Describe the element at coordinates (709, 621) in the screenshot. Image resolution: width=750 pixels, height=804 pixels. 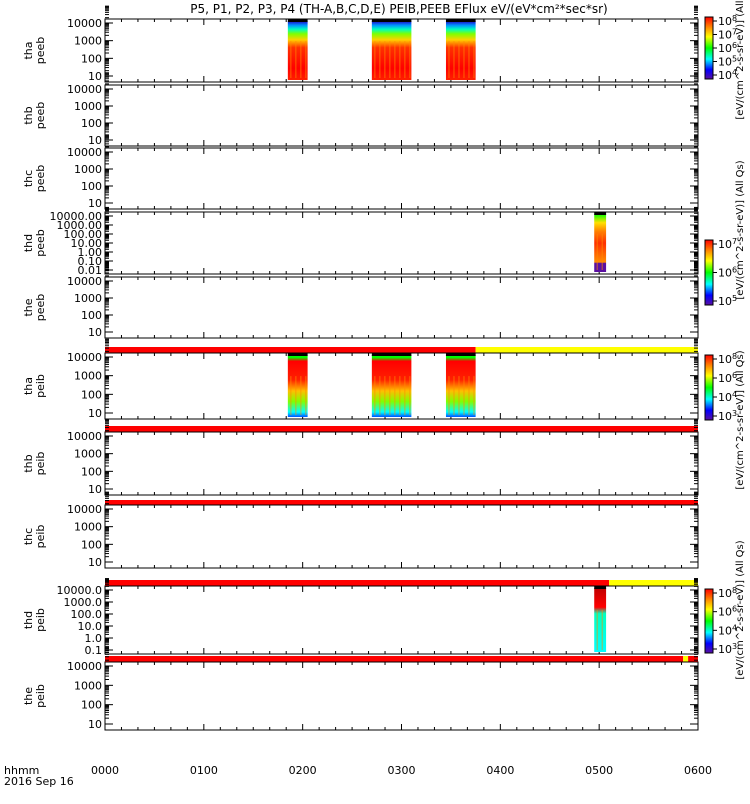
I see `colorbar-cb4` at that location.